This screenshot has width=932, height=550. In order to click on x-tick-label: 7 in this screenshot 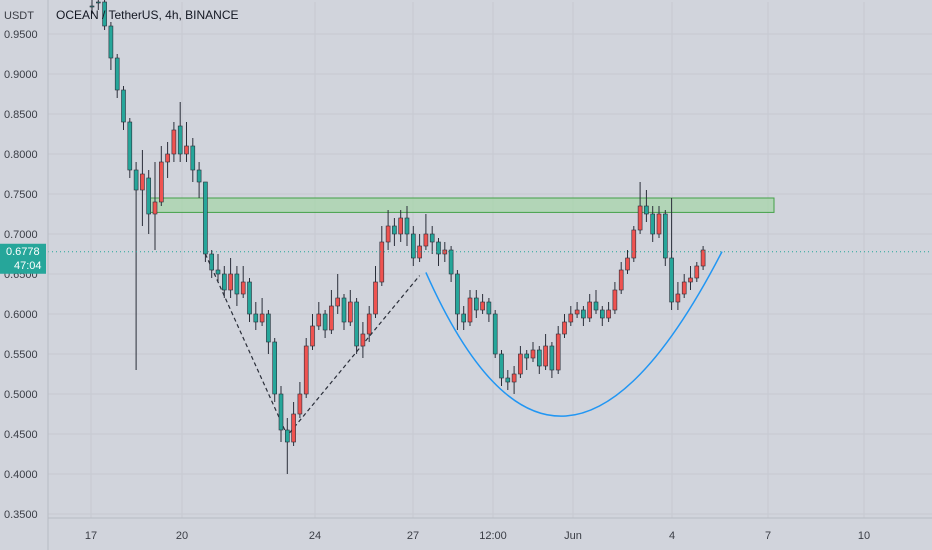, I will do `click(768, 536)`.